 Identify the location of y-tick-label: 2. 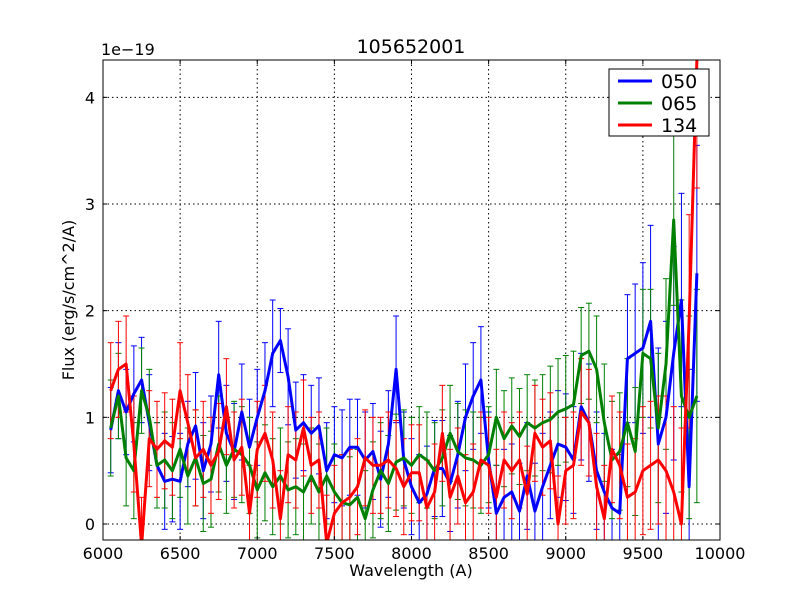
(90, 311).